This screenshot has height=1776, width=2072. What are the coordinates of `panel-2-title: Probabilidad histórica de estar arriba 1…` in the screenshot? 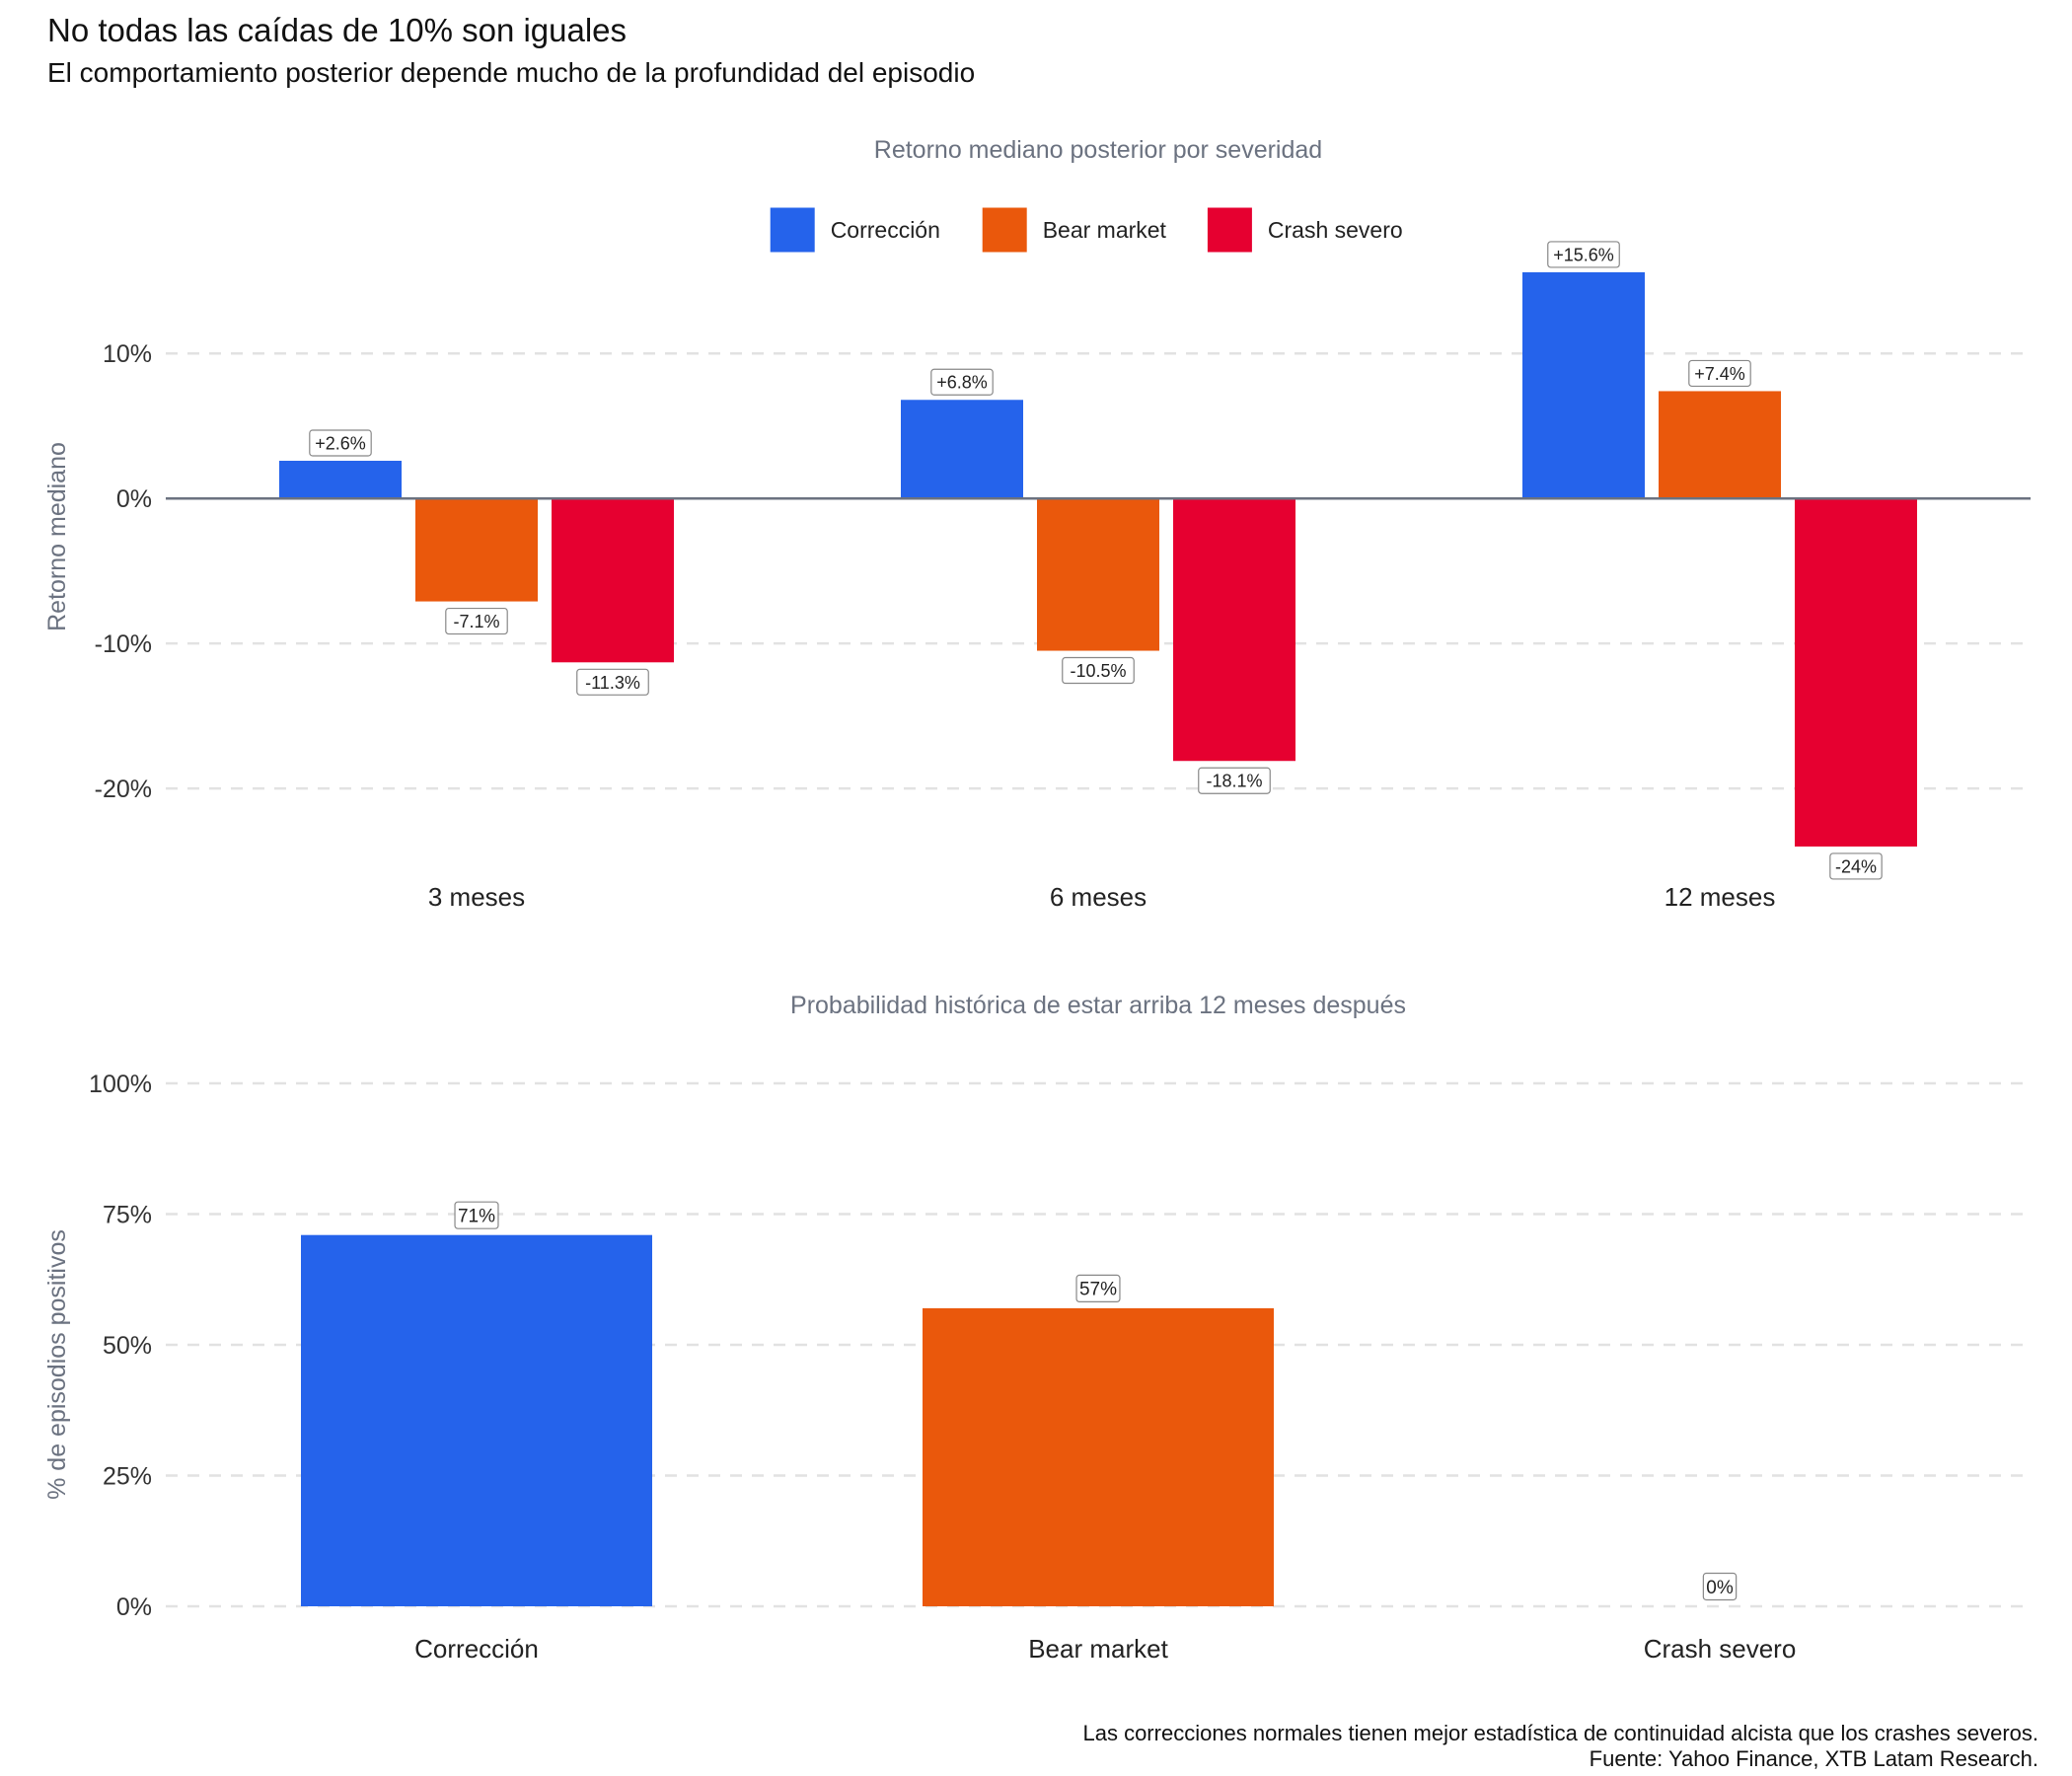 It's located at (1098, 1006).